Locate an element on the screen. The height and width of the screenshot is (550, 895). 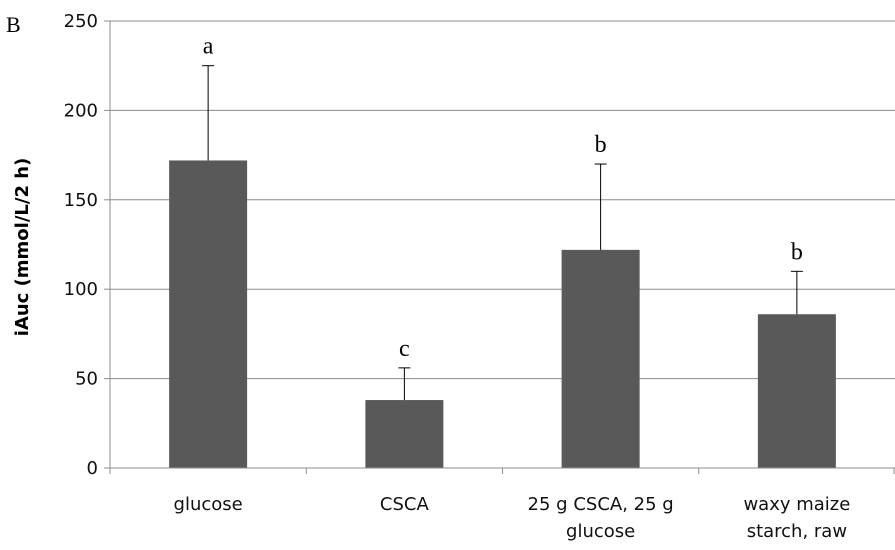
x-category-label: CSCA is located at coordinates (405, 504).